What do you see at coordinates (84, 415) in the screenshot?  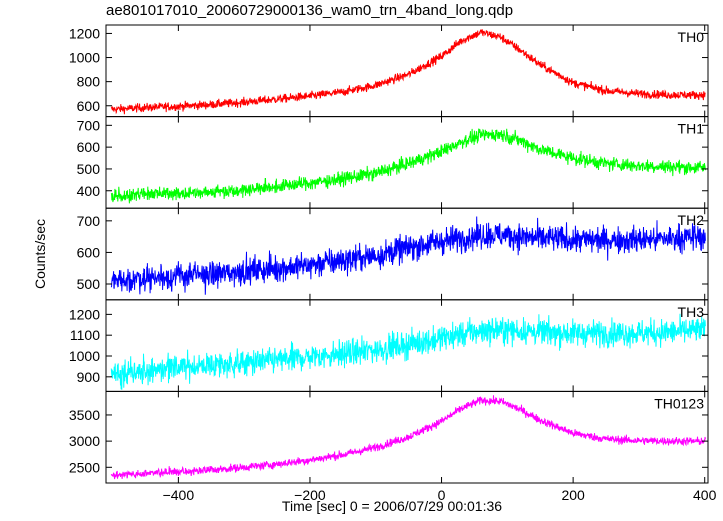 I see `y-tick-label: 3500` at bounding box center [84, 415].